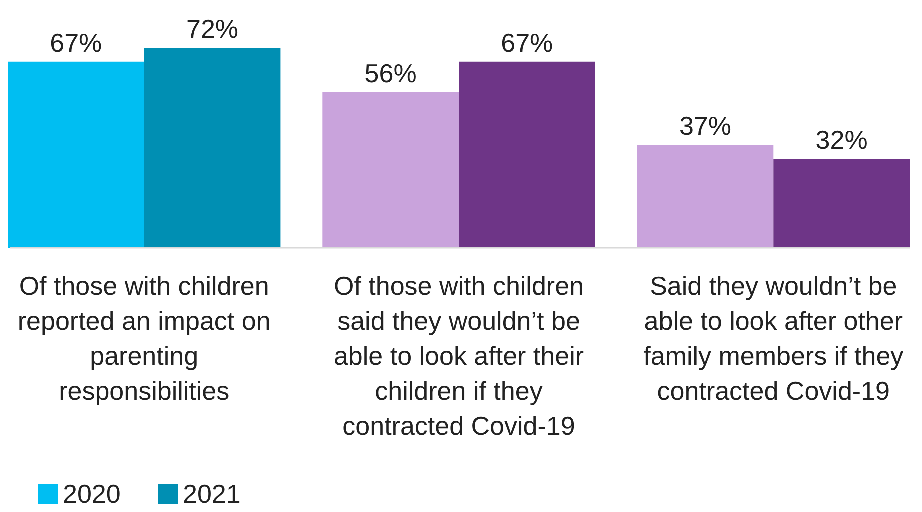 This screenshot has width=922, height=512. What do you see at coordinates (459, 356) in the screenshot?
I see `x-tick-label: Of those with children said they wouldn’t be able to look after their children if they contracted Covid-19` at bounding box center [459, 356].